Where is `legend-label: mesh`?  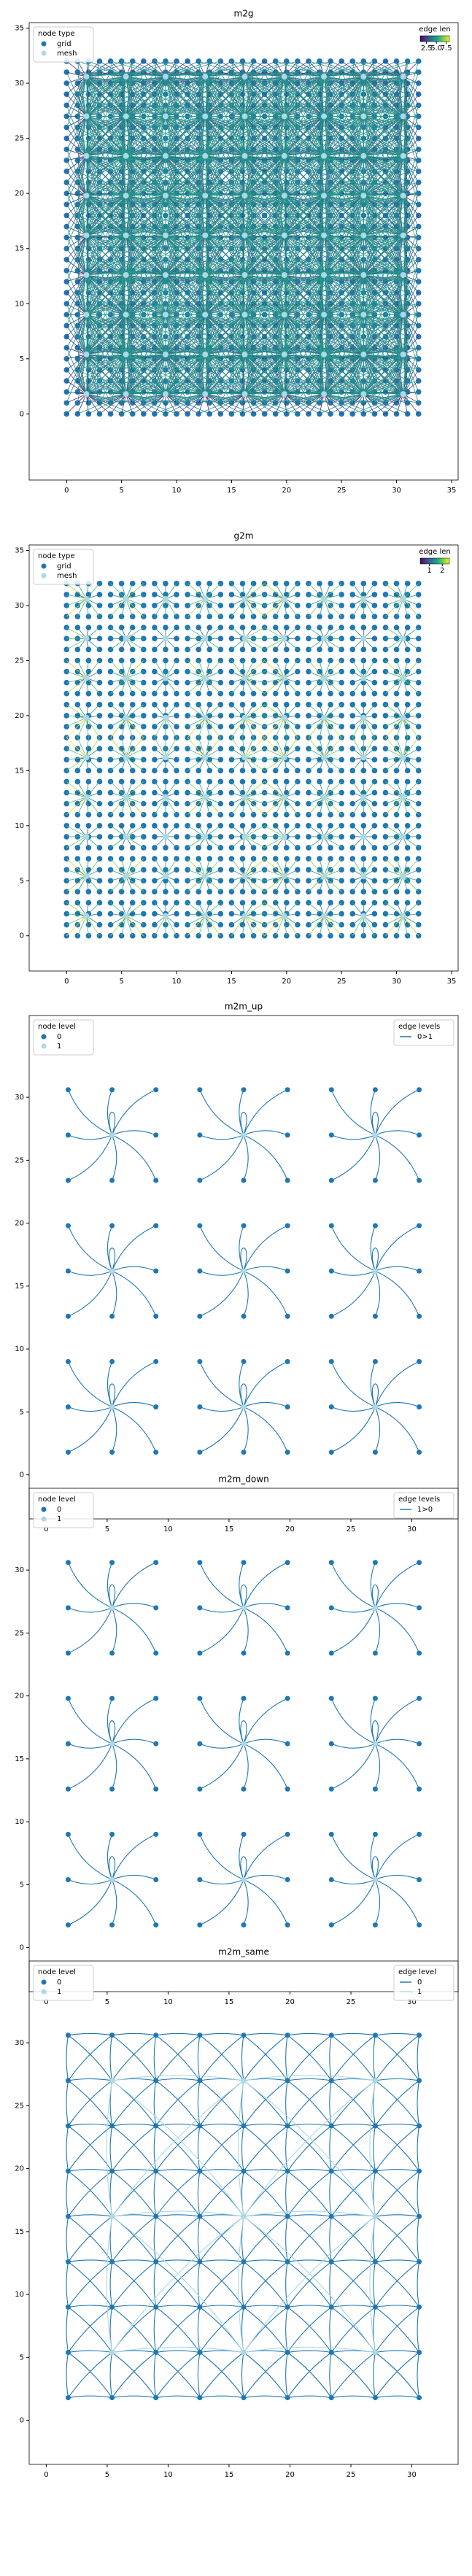
legend-label: mesh is located at coordinates (67, 576).